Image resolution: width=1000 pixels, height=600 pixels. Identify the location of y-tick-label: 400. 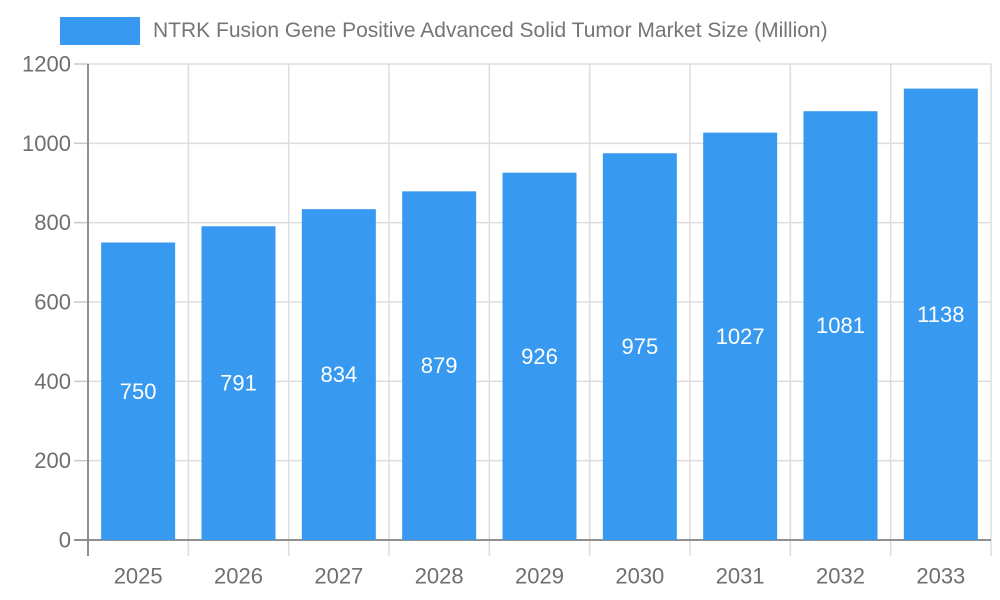
(52, 381).